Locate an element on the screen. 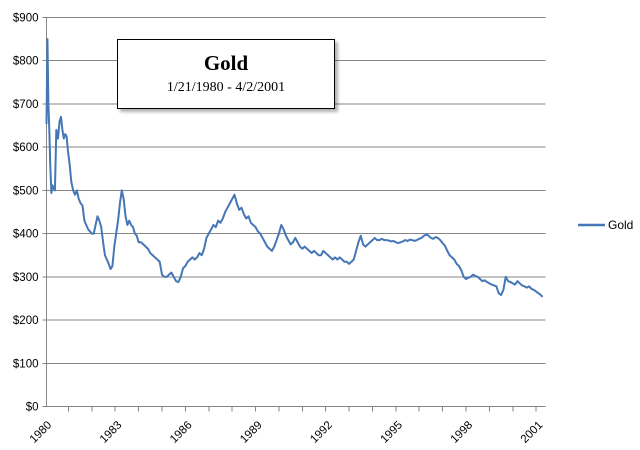  chart-subtitle: 1/21/1980 - 4/2/2001 is located at coordinates (226, 88).